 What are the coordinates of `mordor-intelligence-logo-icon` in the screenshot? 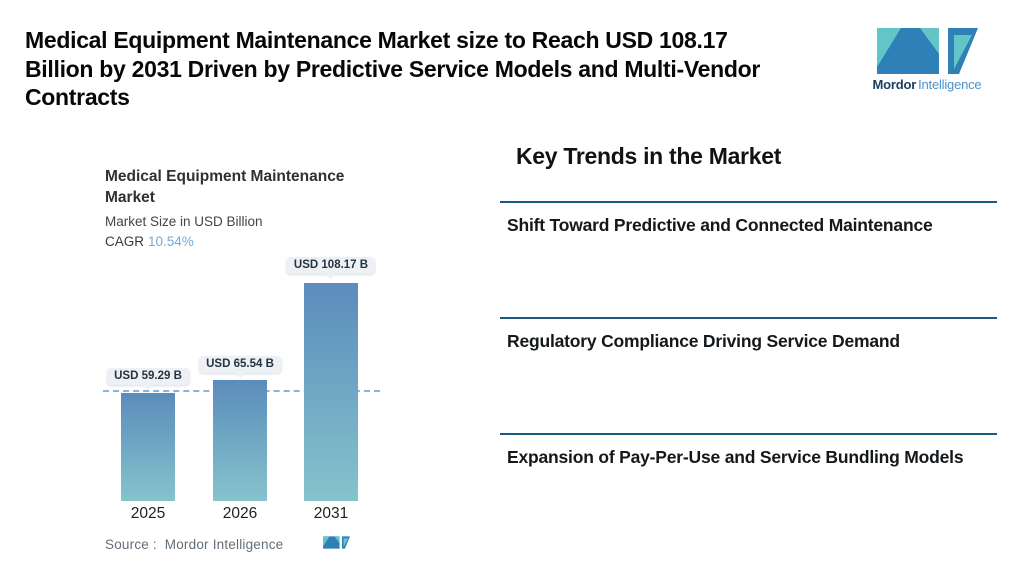 It's located at (927, 51).